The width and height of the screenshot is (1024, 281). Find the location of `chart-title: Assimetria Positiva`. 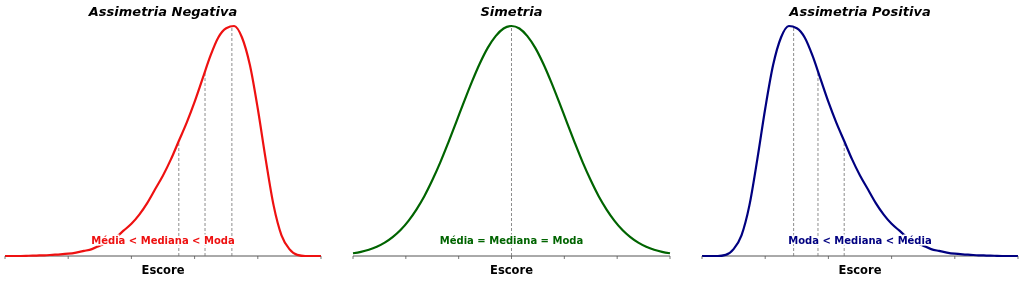

chart-title: Assimetria Positiva is located at coordinates (859, 11).